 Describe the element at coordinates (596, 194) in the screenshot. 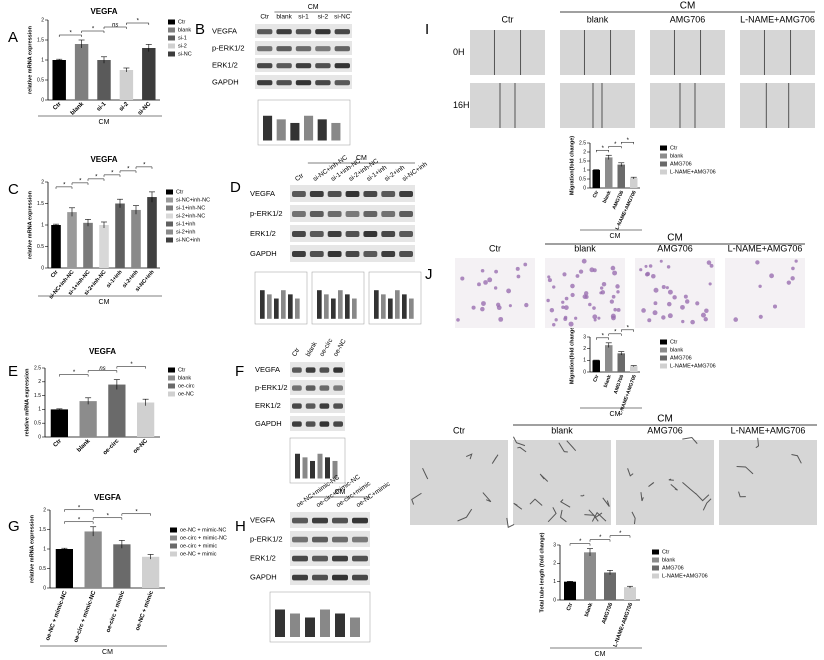

I see `x-tick-label: Ctr` at that location.